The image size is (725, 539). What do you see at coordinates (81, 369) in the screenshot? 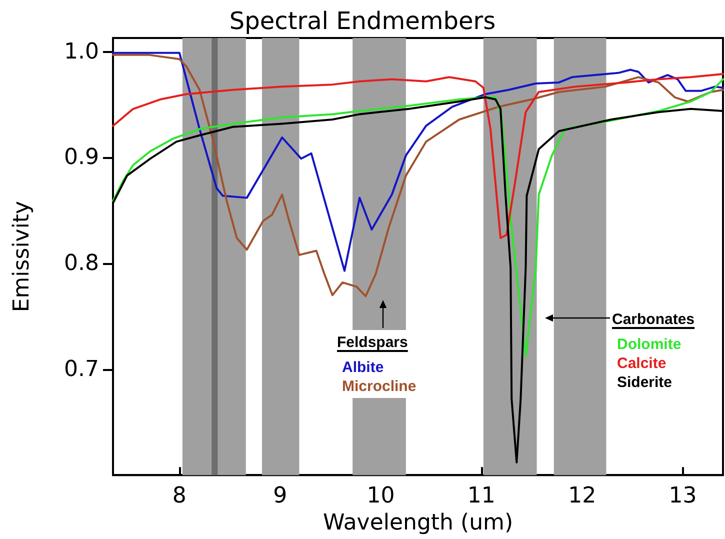
I see `y-tick-label: 0.7` at bounding box center [81, 369].